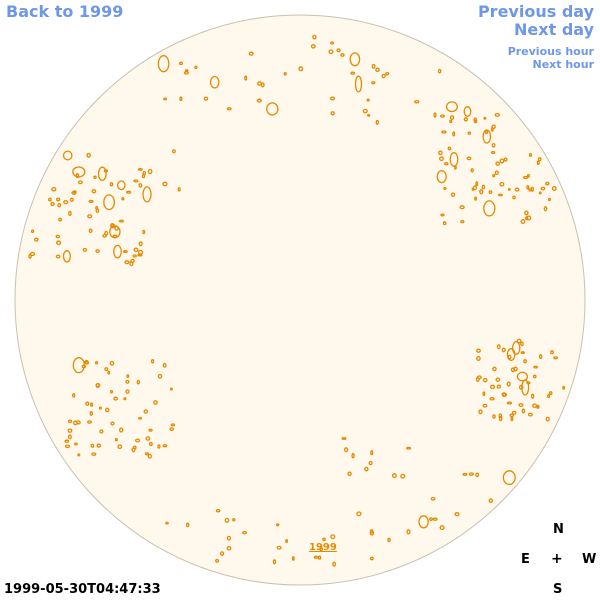 The width and height of the screenshot is (600, 600). Describe the element at coordinates (525, 559) in the screenshot. I see `compass-east: E` at that location.